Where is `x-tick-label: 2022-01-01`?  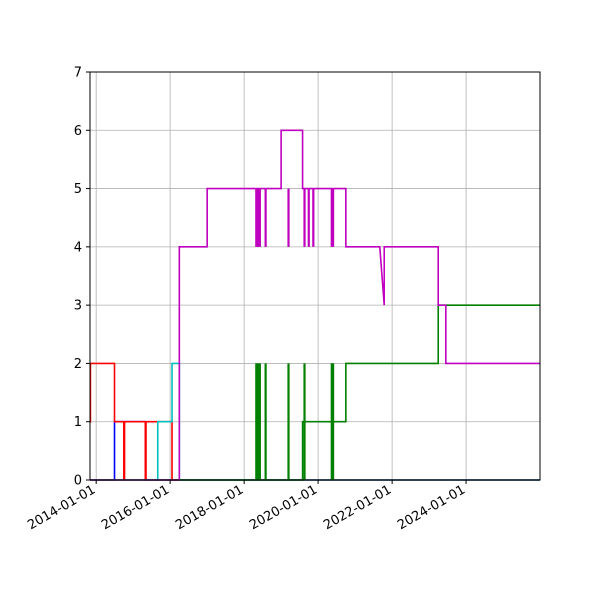 x-tick-label: 2022-01-01 is located at coordinates (357, 507).